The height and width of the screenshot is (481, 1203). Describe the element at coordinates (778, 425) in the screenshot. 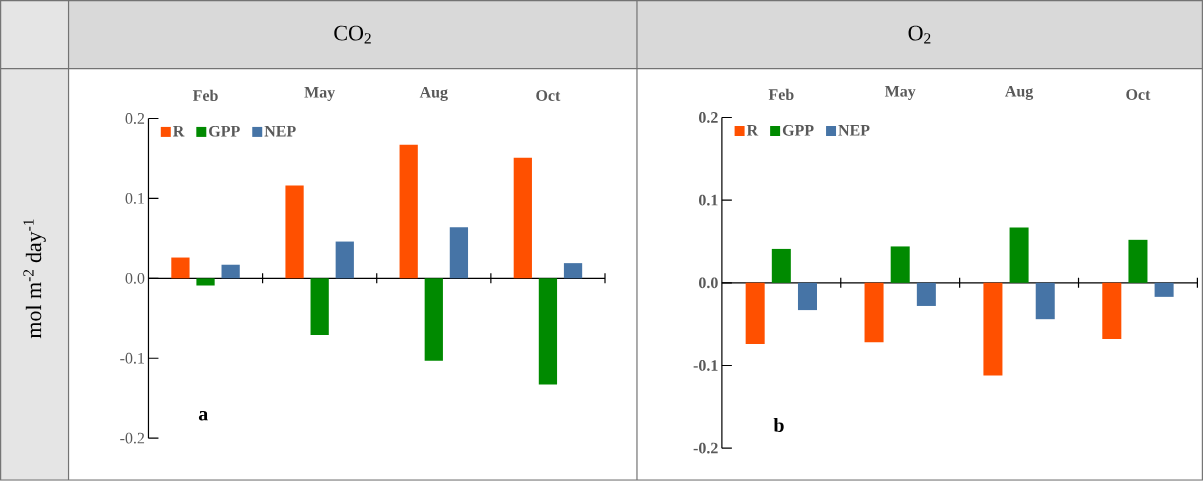

I see `annotation: b` at that location.